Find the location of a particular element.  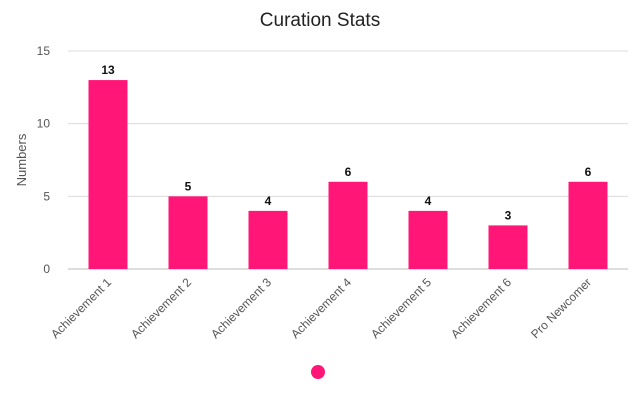

legend is located at coordinates (318, 372).